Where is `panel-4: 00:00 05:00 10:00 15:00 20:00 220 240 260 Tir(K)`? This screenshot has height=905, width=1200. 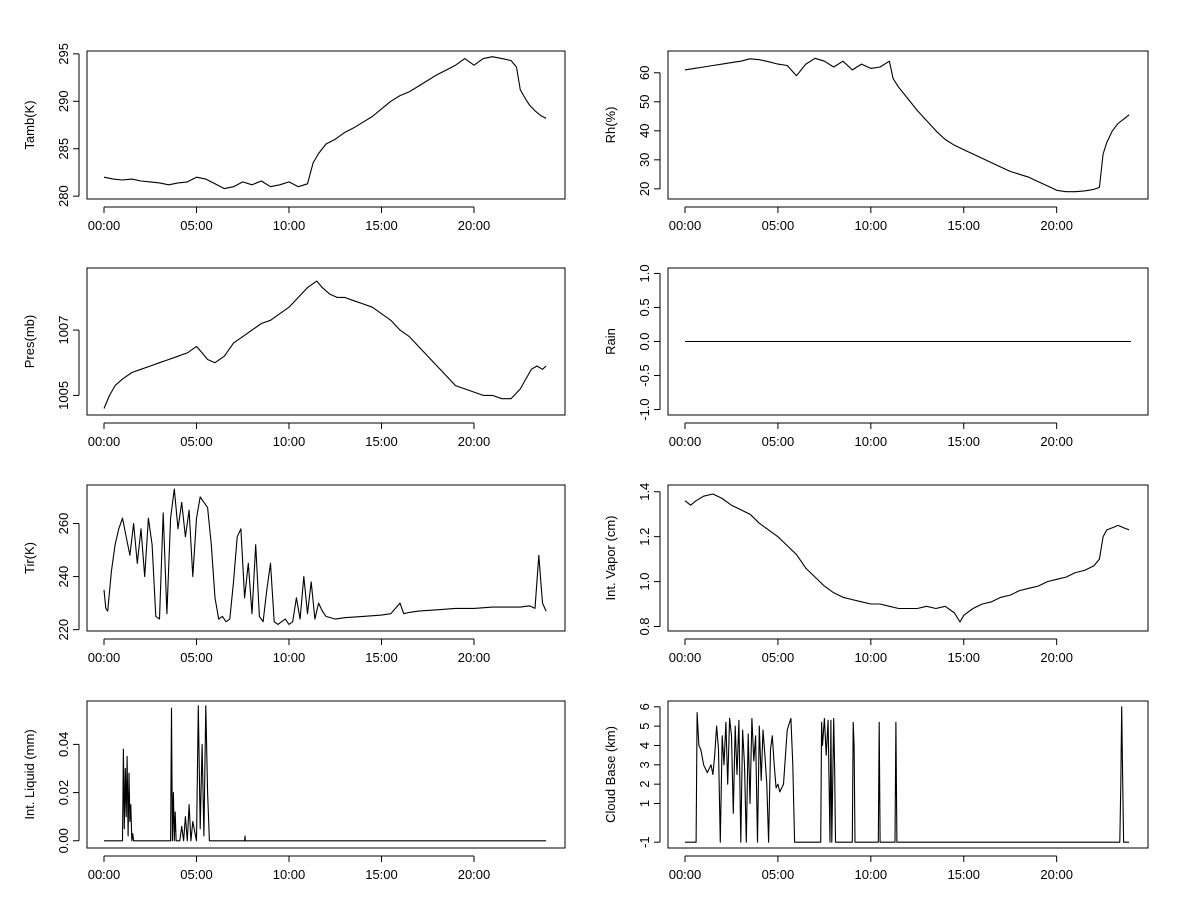
panel-4: 00:00 05:00 10:00 15:00 20:00 220 240 260 Tir(K) is located at coordinates (294, 574).